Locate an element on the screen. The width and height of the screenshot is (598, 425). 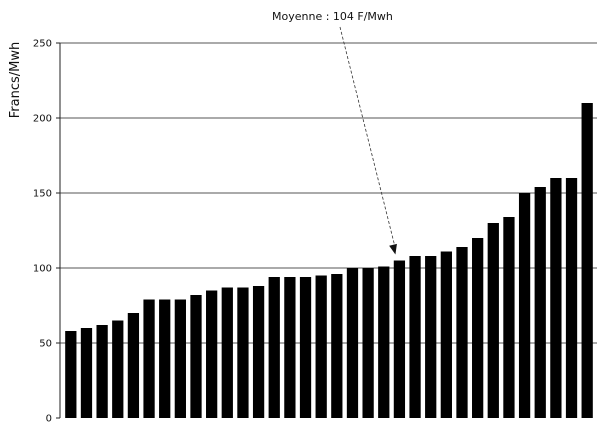
y-tick-label: 250 is located at coordinates (42, 44).